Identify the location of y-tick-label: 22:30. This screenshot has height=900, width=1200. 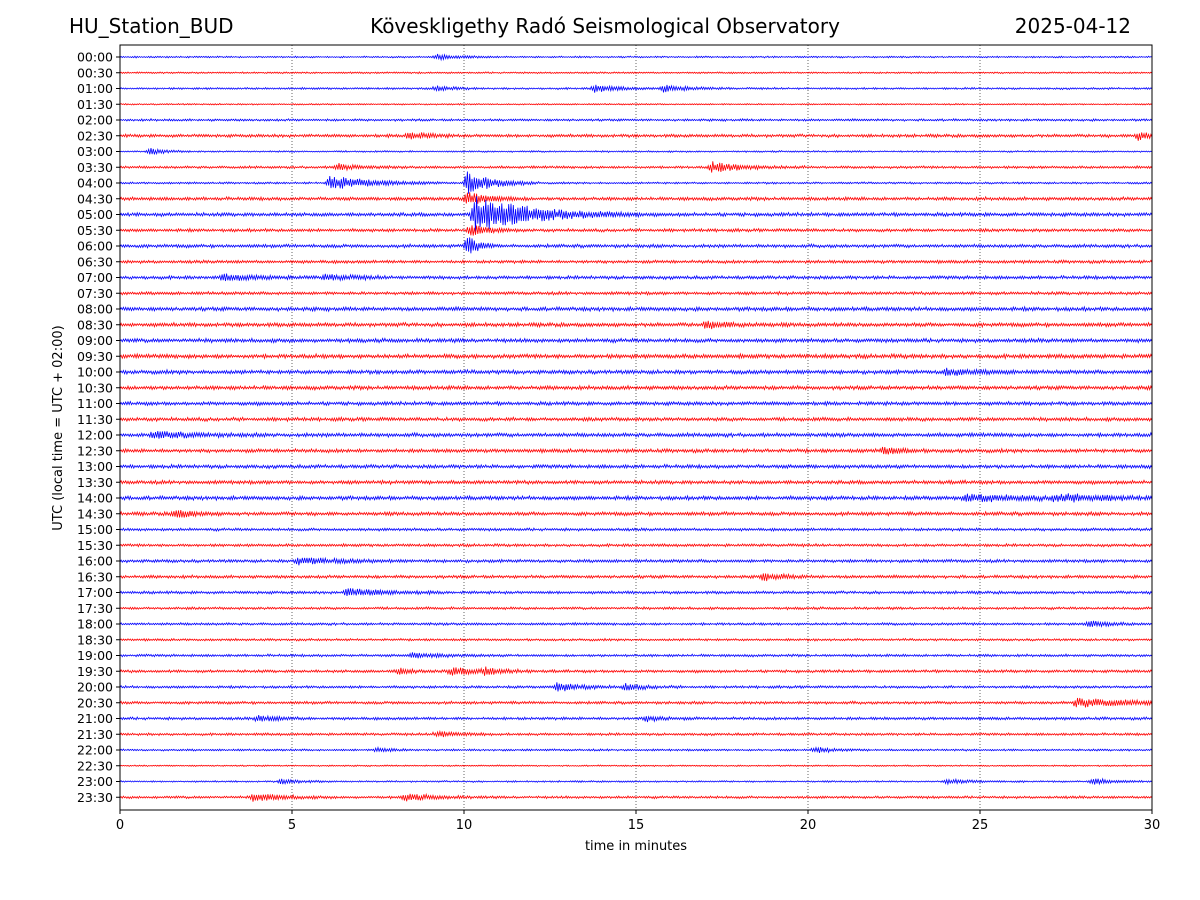
(95, 765).